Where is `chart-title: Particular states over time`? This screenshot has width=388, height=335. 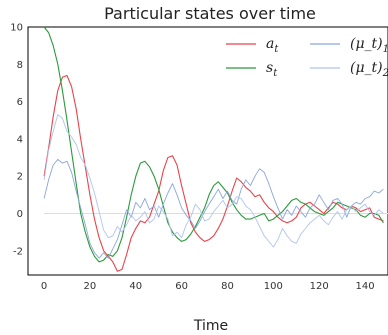
chart-title: Particular states over time is located at coordinates (210, 13).